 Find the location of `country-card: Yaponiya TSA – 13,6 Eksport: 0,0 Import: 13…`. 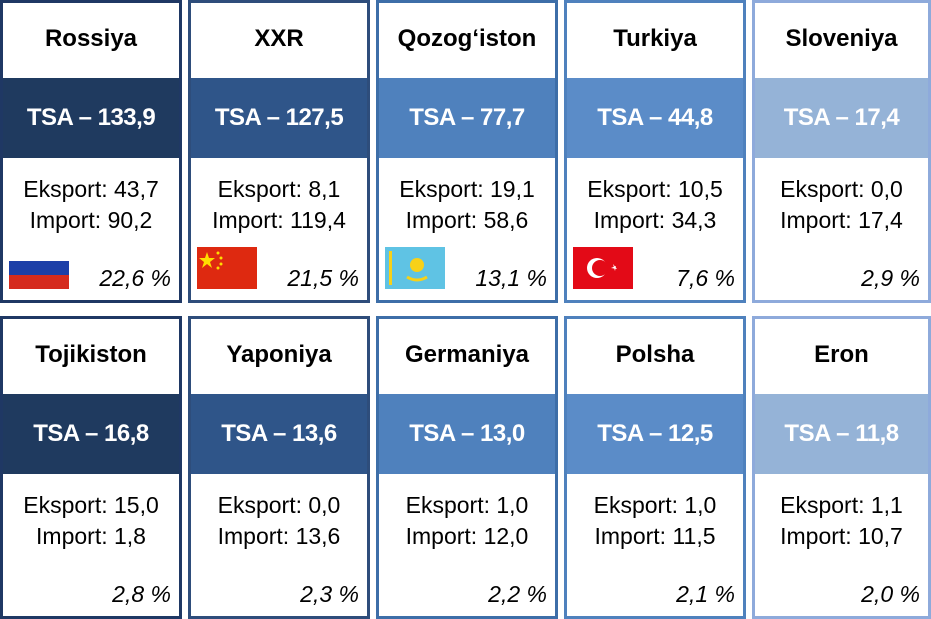

country-card: Yaponiya TSA – 13,6 Eksport: 0,0 Import: 13… is located at coordinates (279, 467).